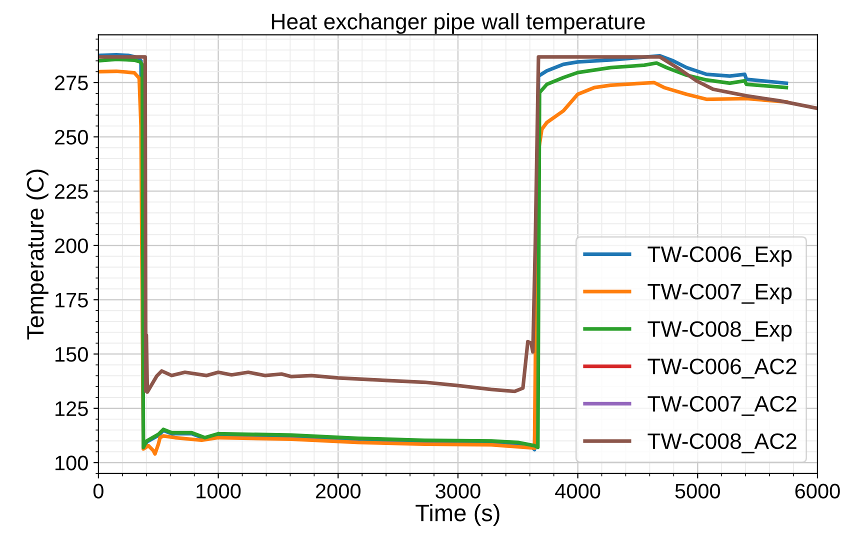  I want to click on y-tick-label: 100, so click(72, 463).